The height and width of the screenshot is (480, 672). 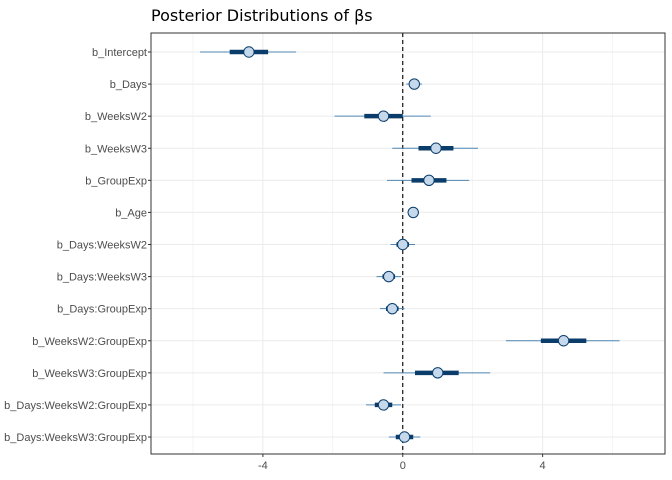 What do you see at coordinates (116, 117) in the screenshot?
I see `y-tick-label: b_WeeksW2` at bounding box center [116, 117].